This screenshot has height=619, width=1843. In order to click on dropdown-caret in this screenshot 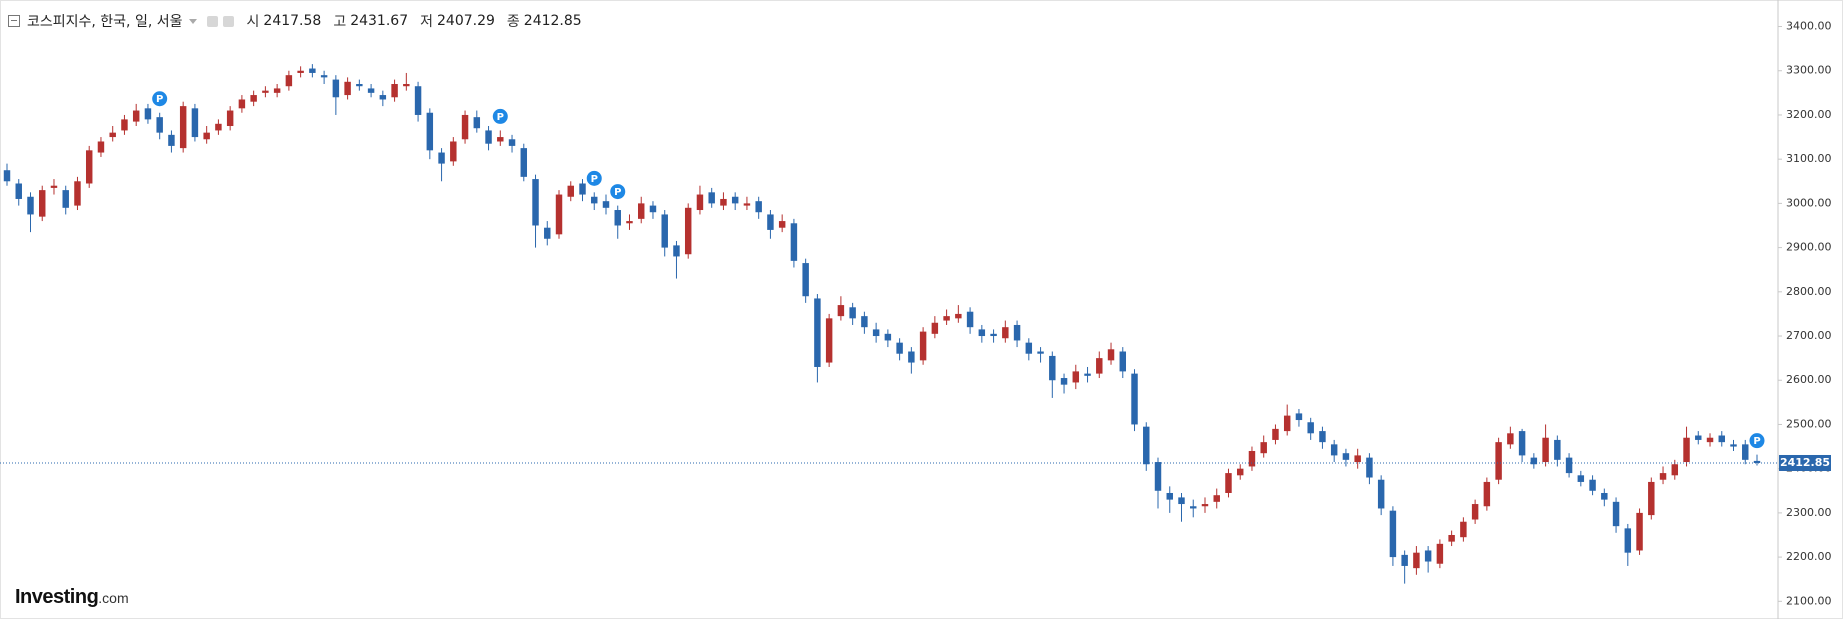, I will do `click(192, 21)`.